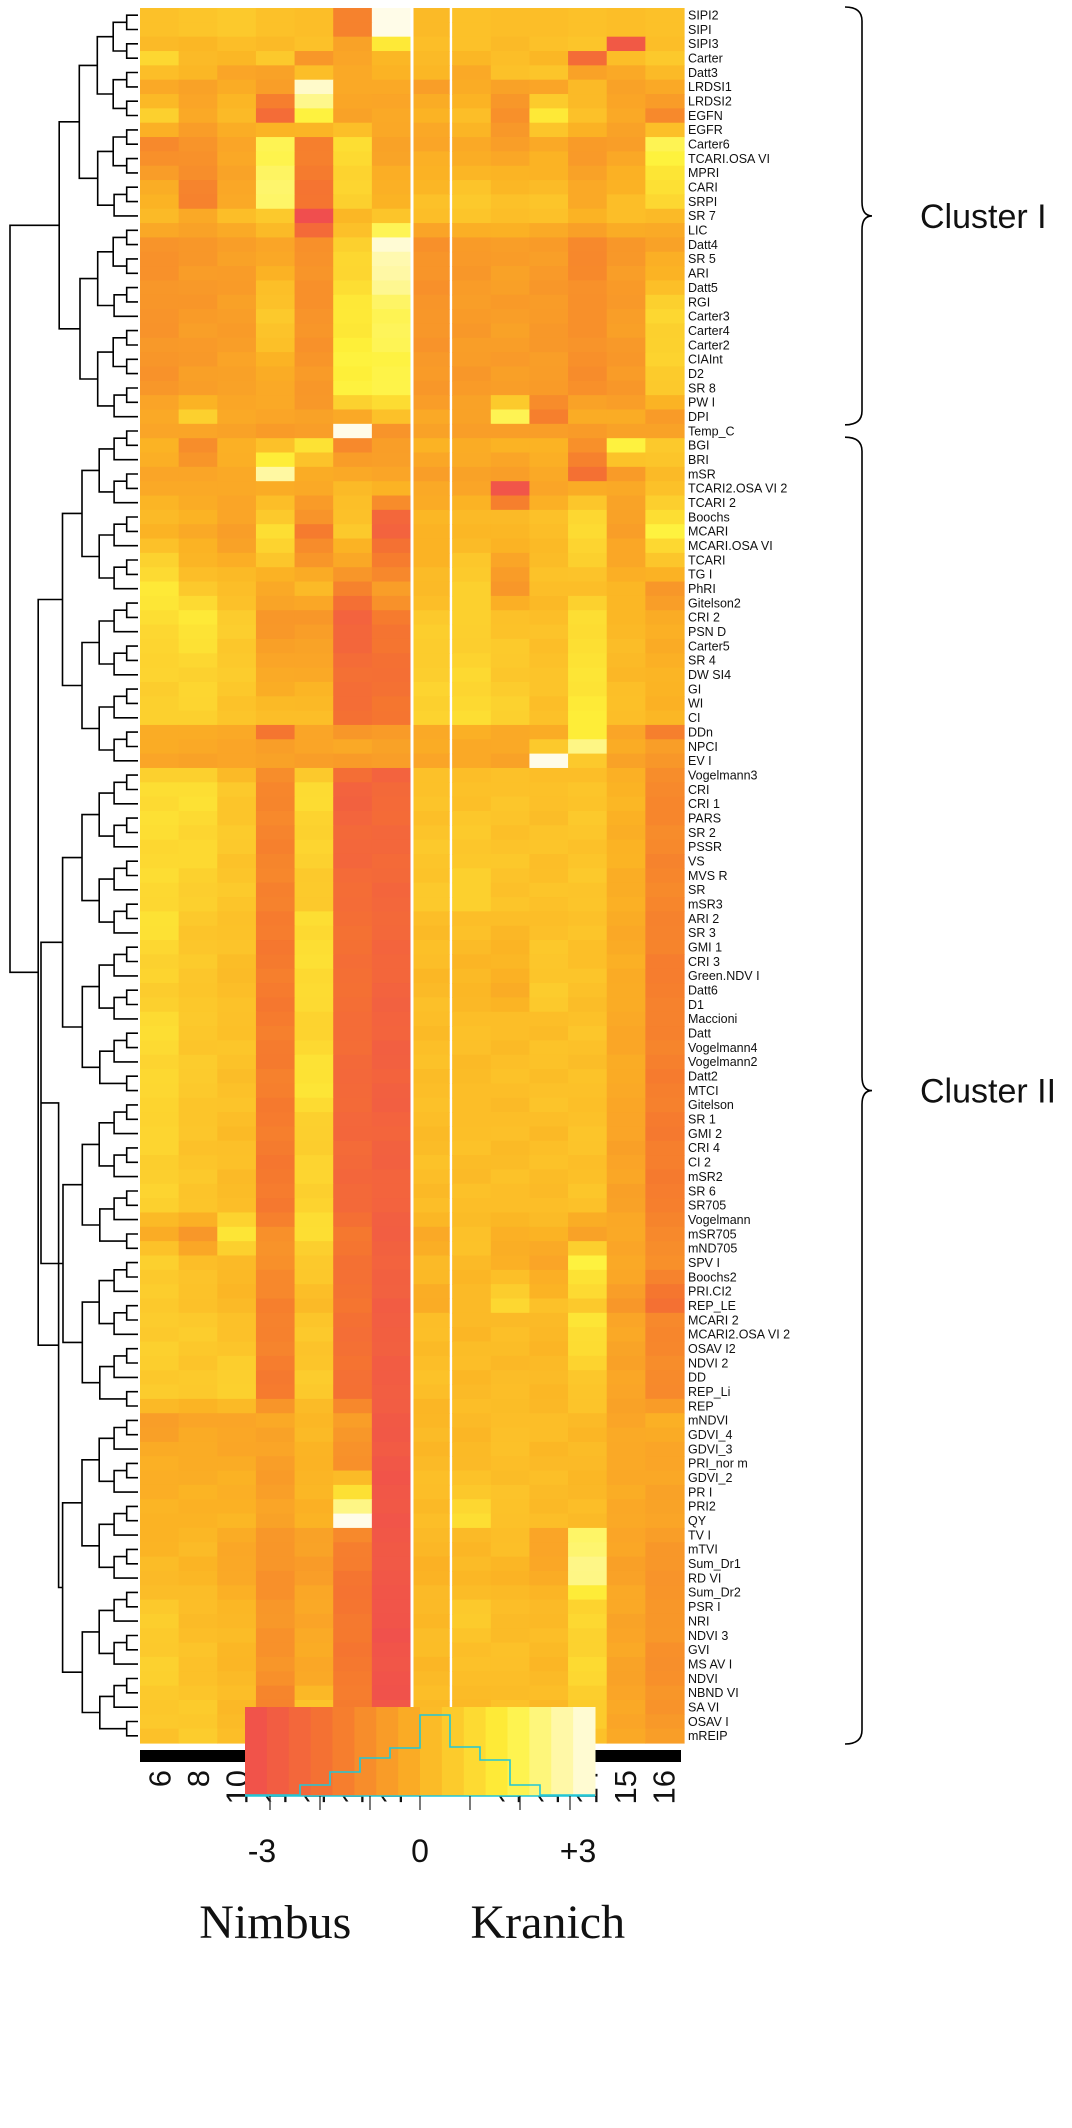 This screenshot has width=1072, height=2128. Describe the element at coordinates (702, 388) in the screenshot. I see `row-label: SR 8` at that location.